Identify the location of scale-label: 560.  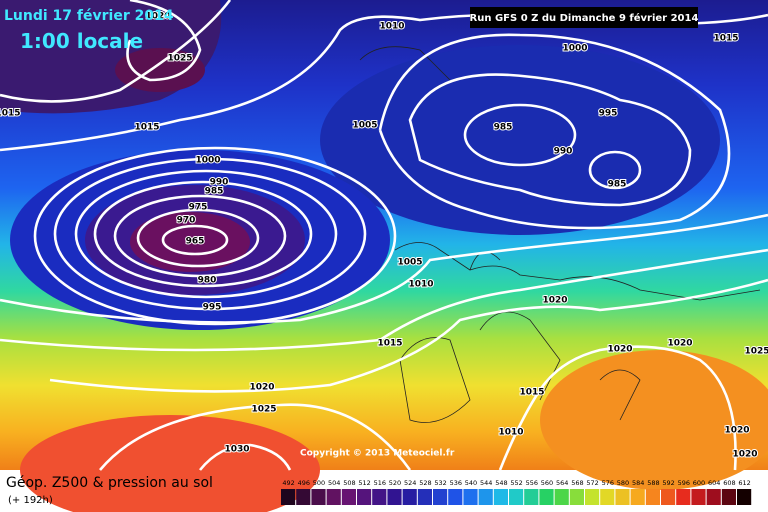
(547, 483).